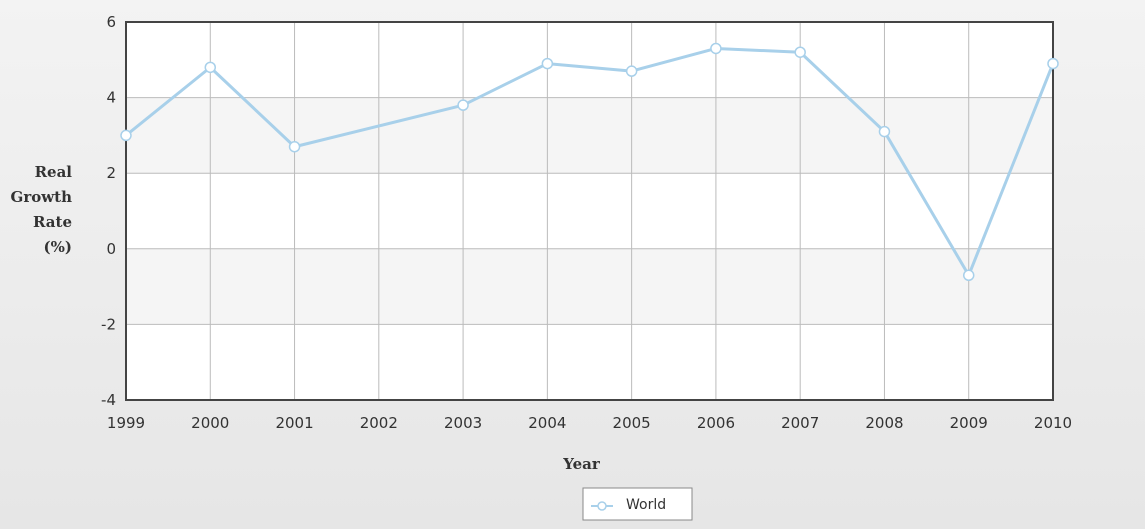 Image resolution: width=1145 pixels, height=529 pixels. I want to click on x-tick-label: 2002, so click(379, 423).